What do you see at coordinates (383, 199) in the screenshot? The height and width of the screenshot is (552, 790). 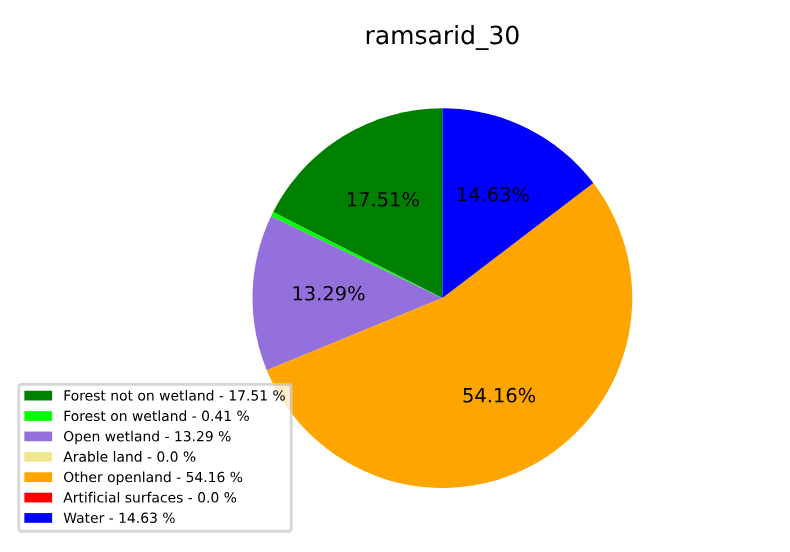 I see `data-label: 17.51%` at bounding box center [383, 199].